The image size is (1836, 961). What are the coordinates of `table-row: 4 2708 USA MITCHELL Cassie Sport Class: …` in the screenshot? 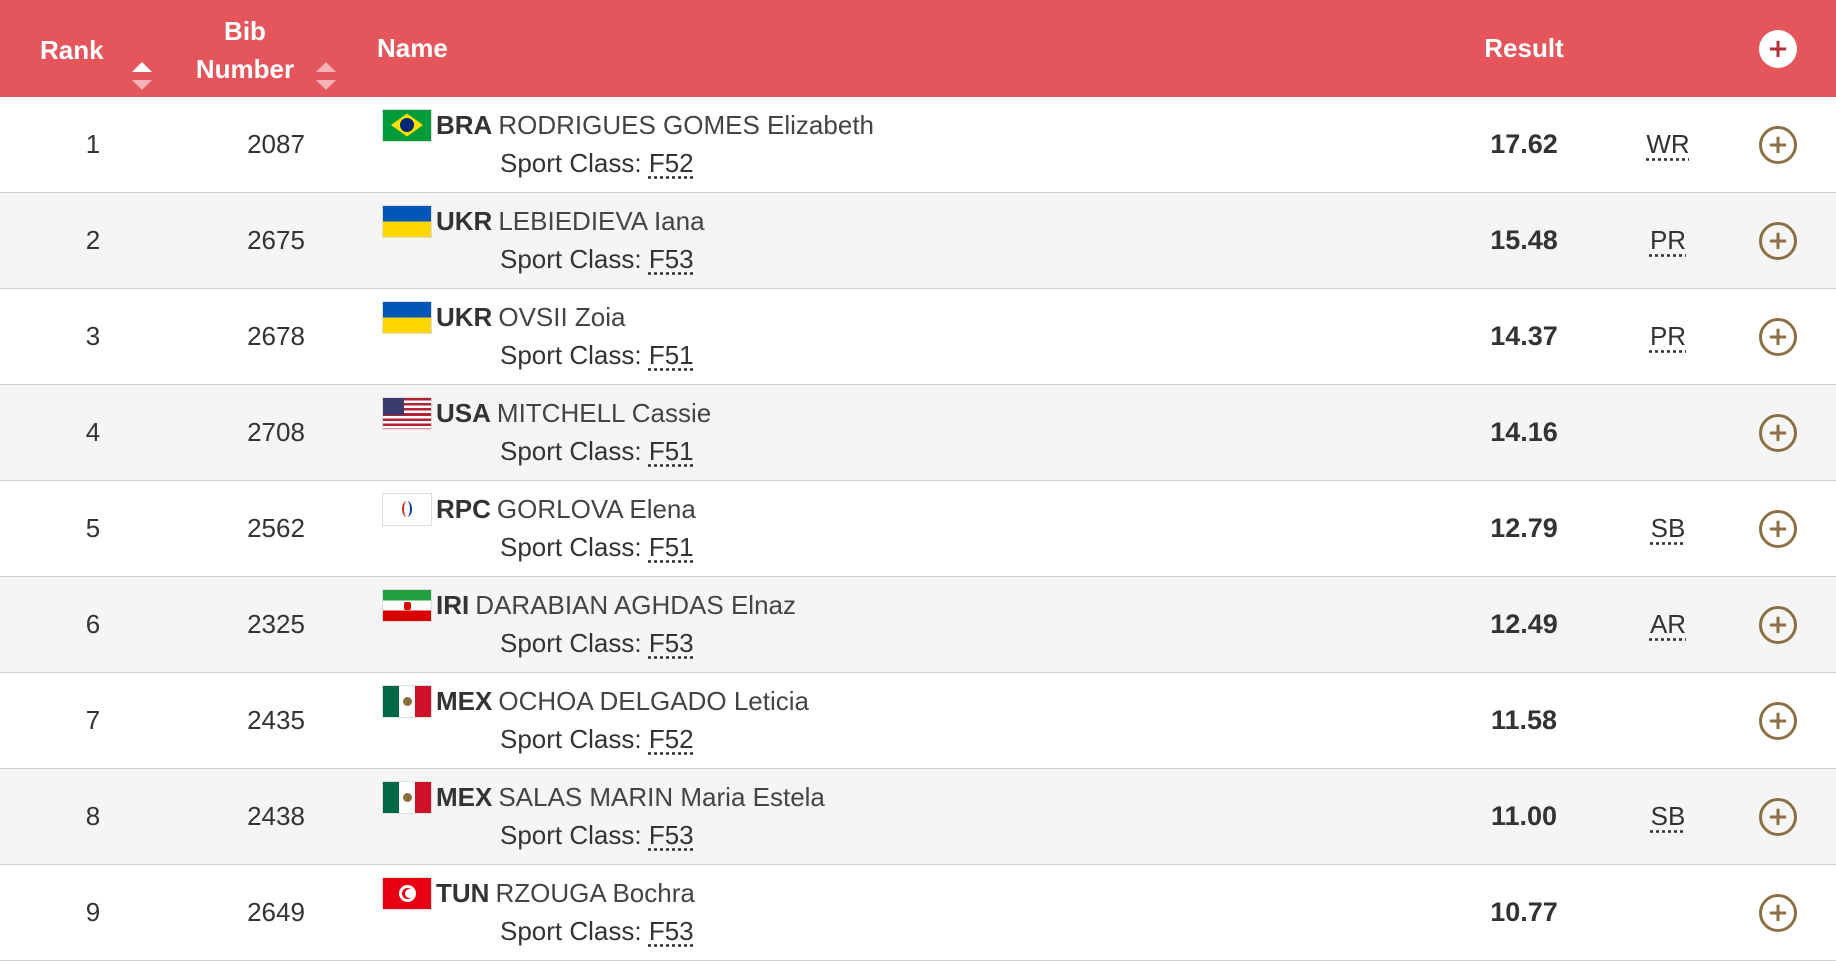 It's located at (918, 433).